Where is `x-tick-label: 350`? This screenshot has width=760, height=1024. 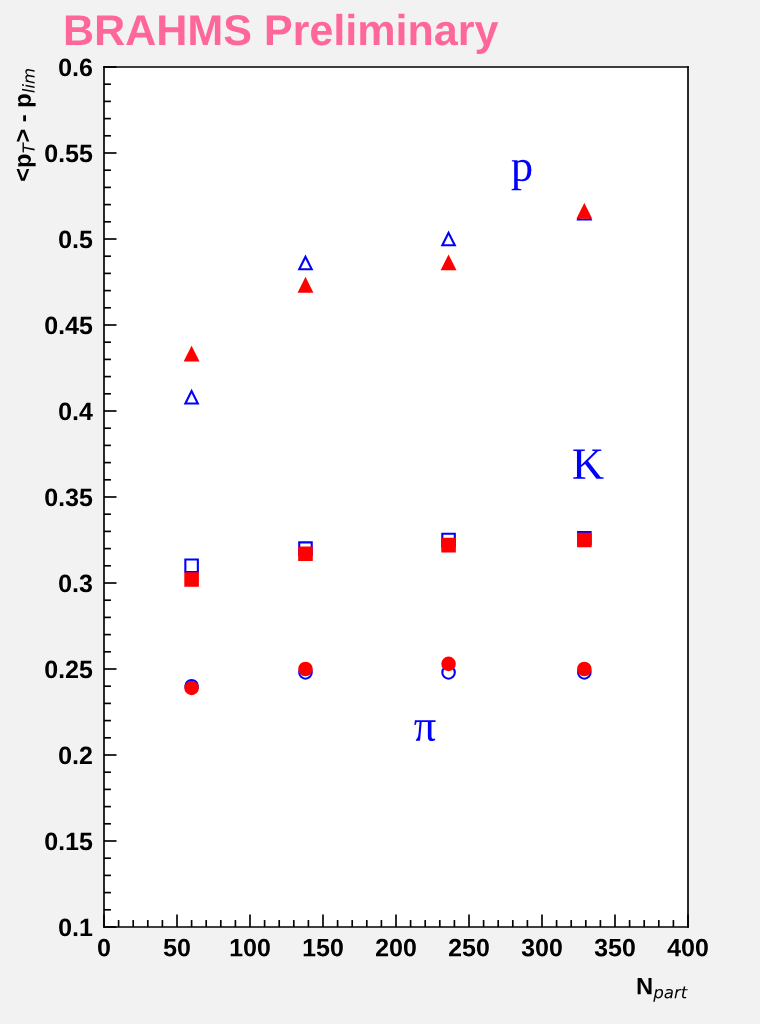
x-tick-label: 350 is located at coordinates (614, 947).